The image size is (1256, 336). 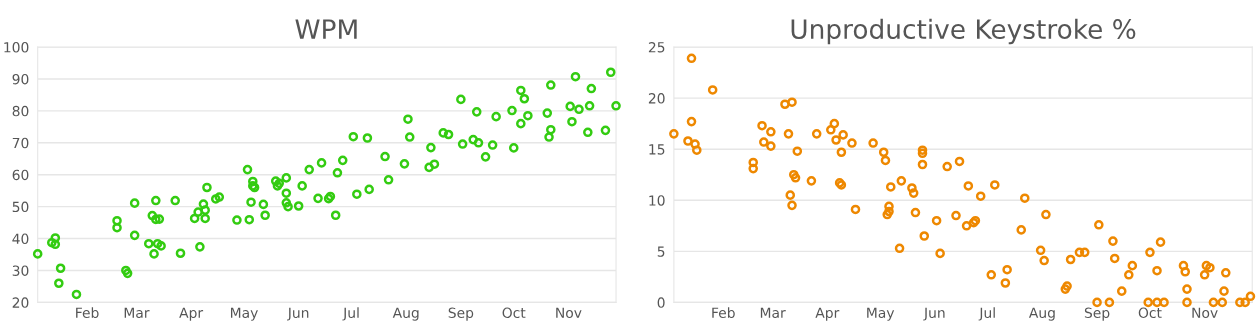 I want to click on y-tick-label: 60, so click(x=20, y=175).